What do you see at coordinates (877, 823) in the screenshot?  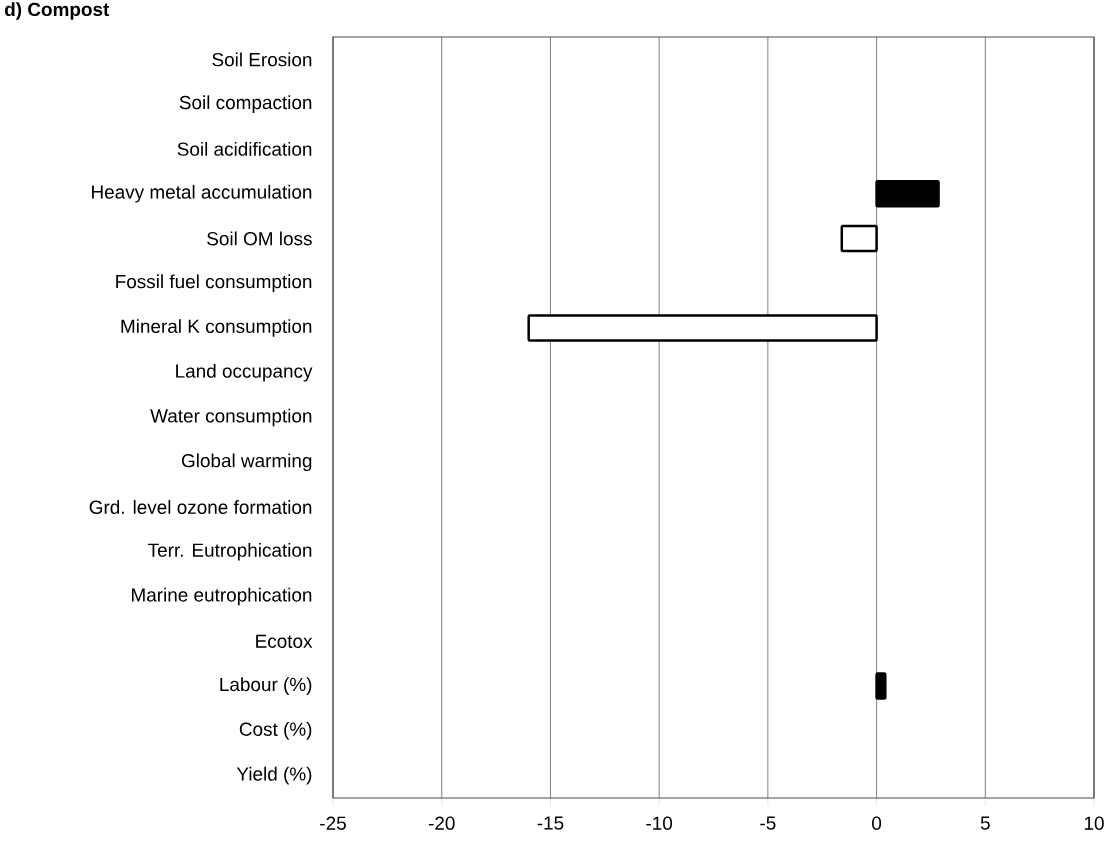 I see `x-tick-label: 0` at bounding box center [877, 823].